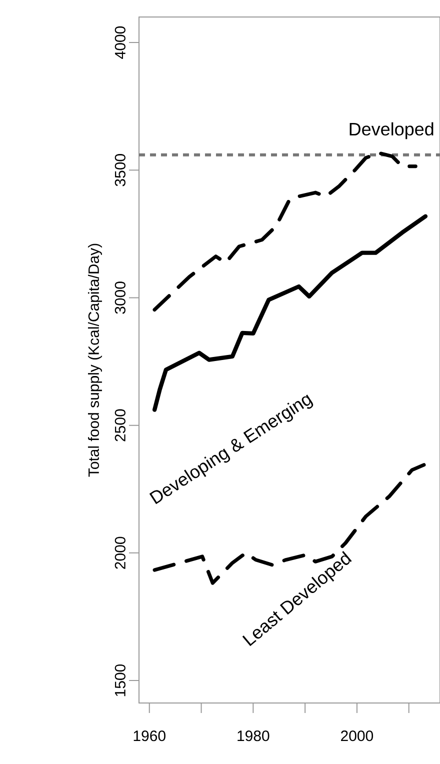 The width and height of the screenshot is (440, 764). I want to click on y-tick-label: 2000, so click(120, 552).